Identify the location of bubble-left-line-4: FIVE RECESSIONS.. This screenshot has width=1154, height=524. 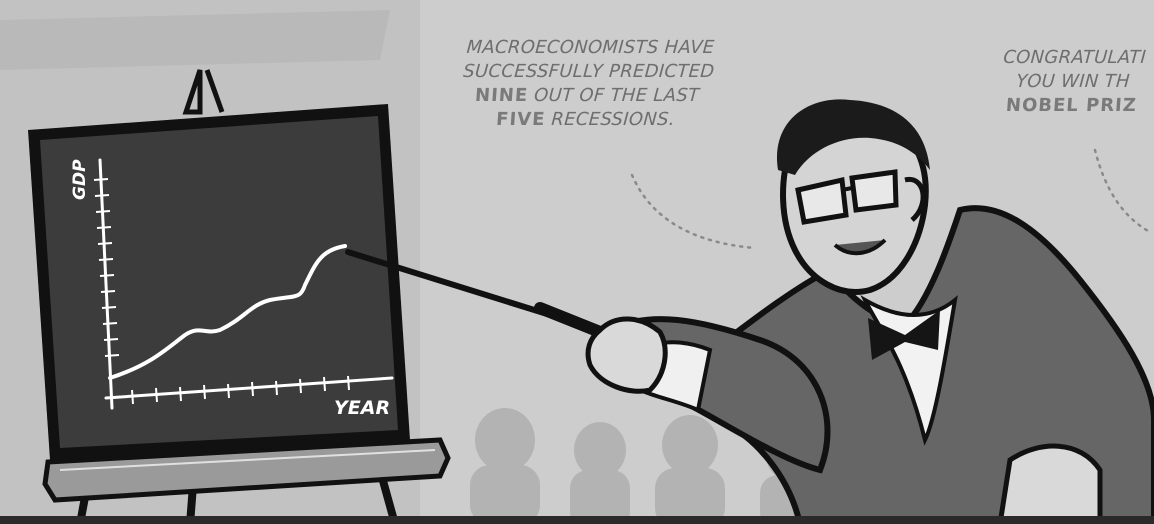
(586, 120).